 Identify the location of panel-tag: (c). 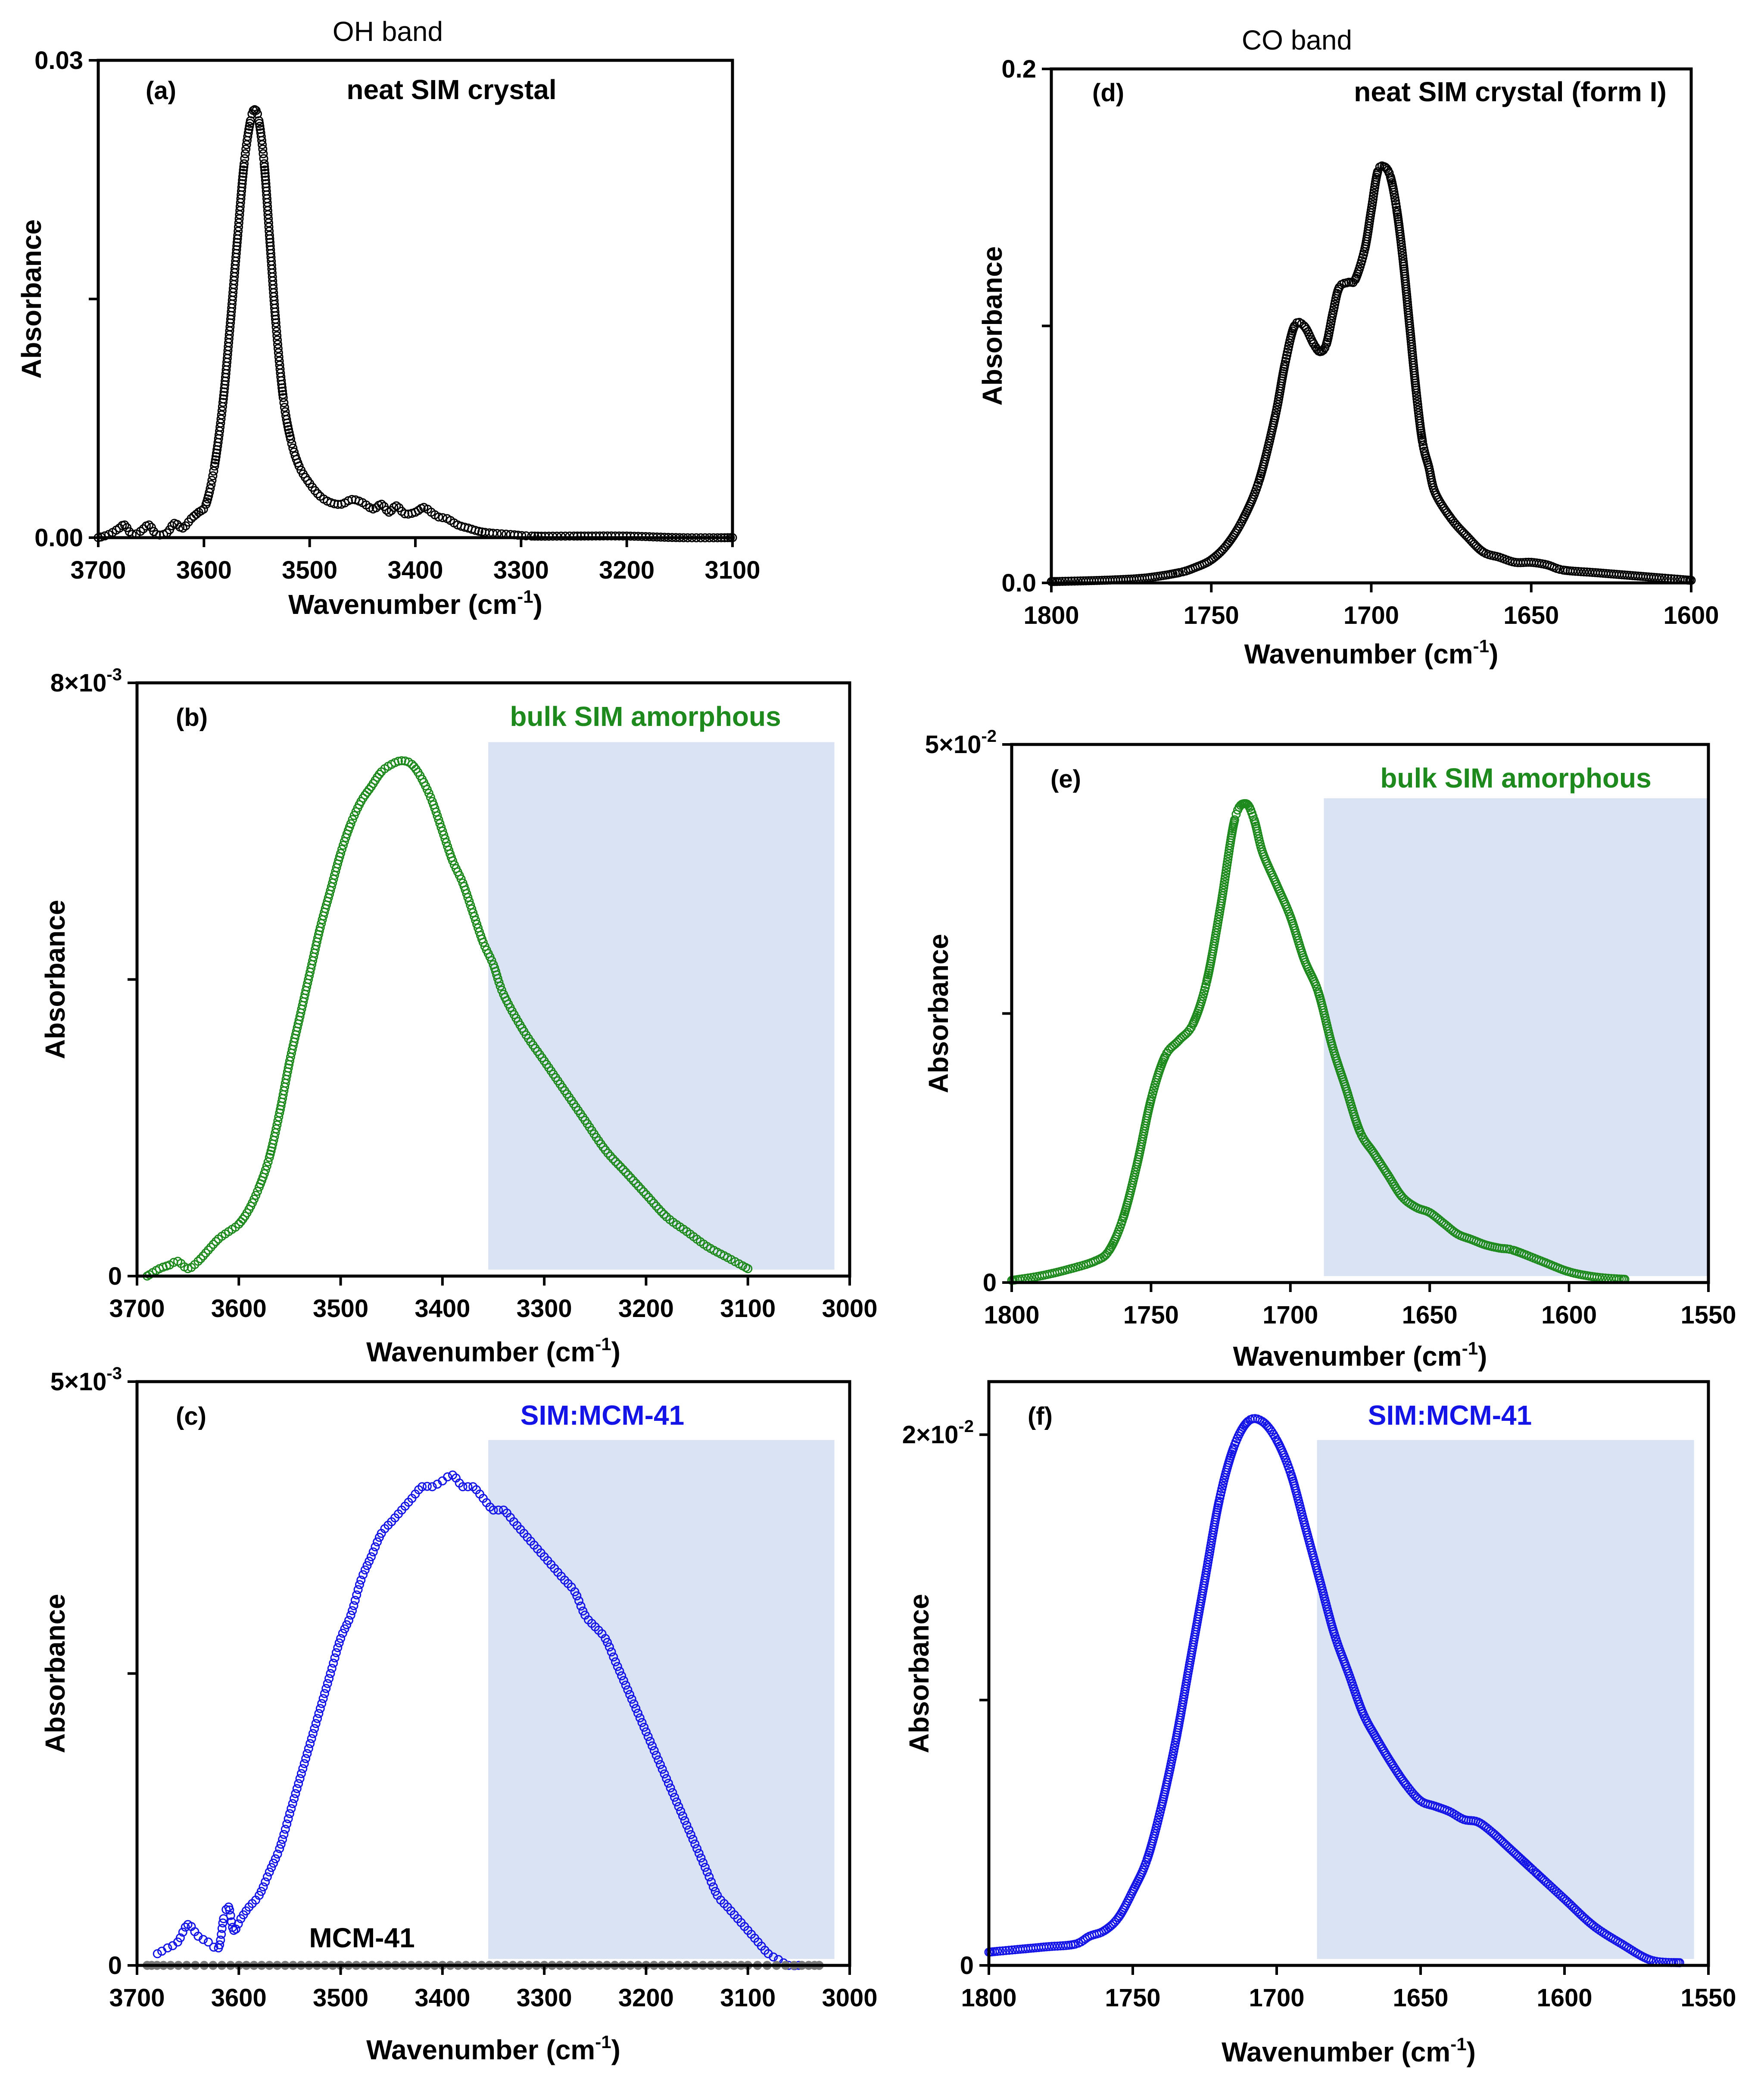
(191, 1416).